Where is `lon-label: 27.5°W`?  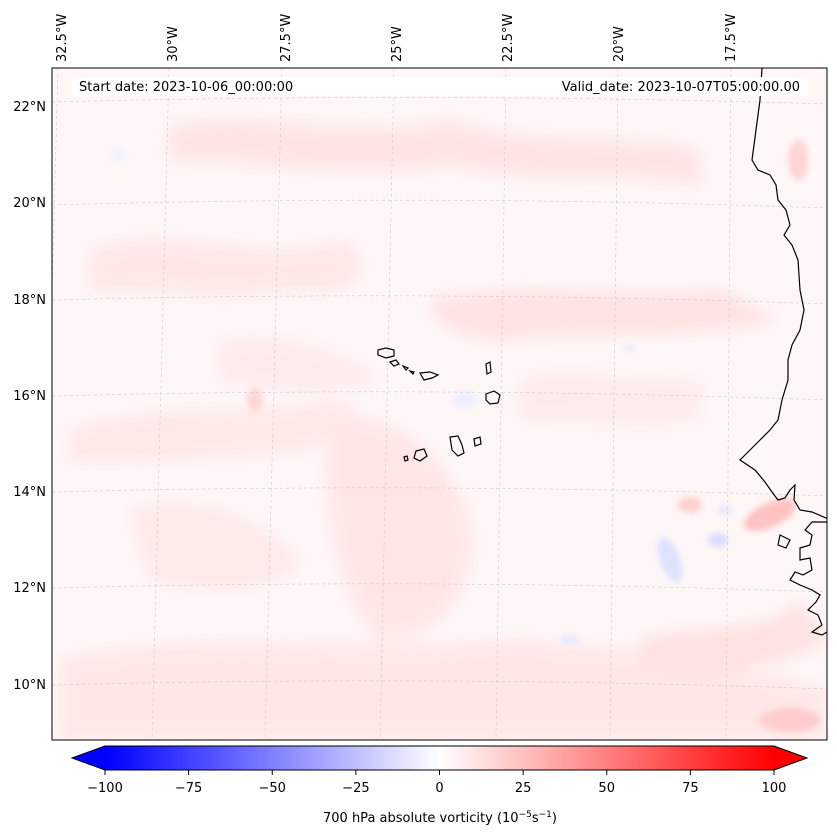 lon-label: 27.5°W is located at coordinates (286, 38).